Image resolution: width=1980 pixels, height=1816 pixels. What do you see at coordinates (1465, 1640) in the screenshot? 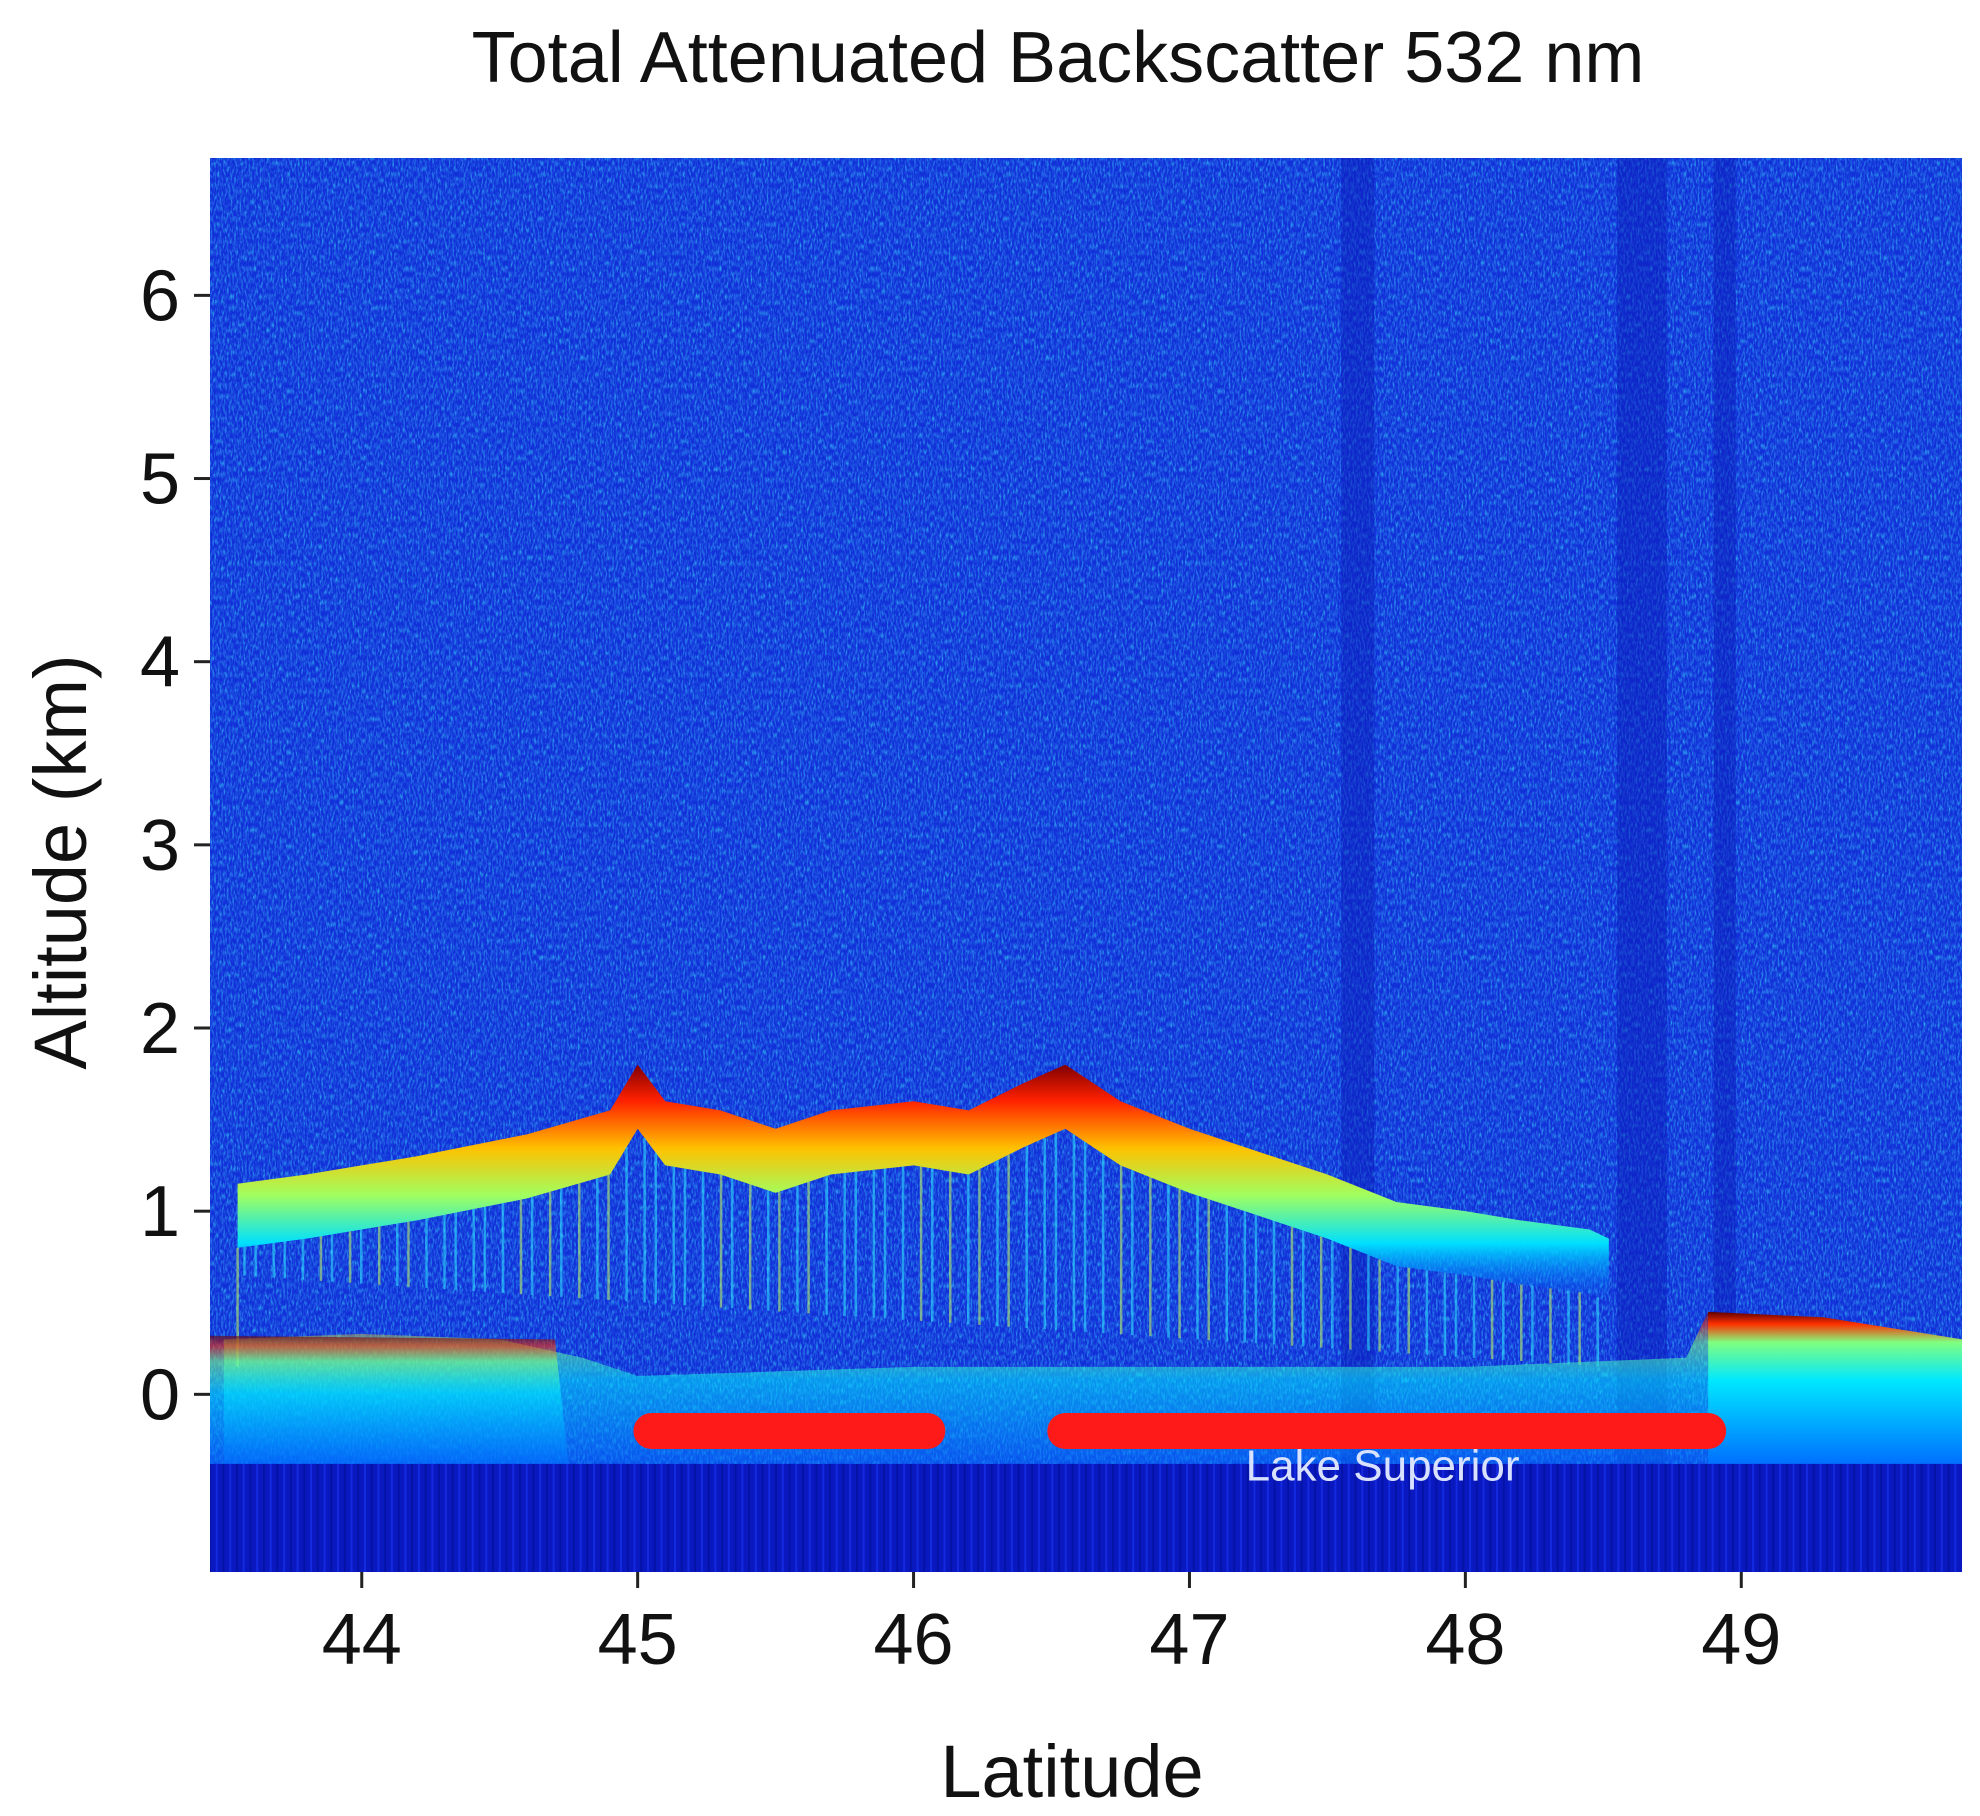
I see `x-tick-label: 48` at bounding box center [1465, 1640].